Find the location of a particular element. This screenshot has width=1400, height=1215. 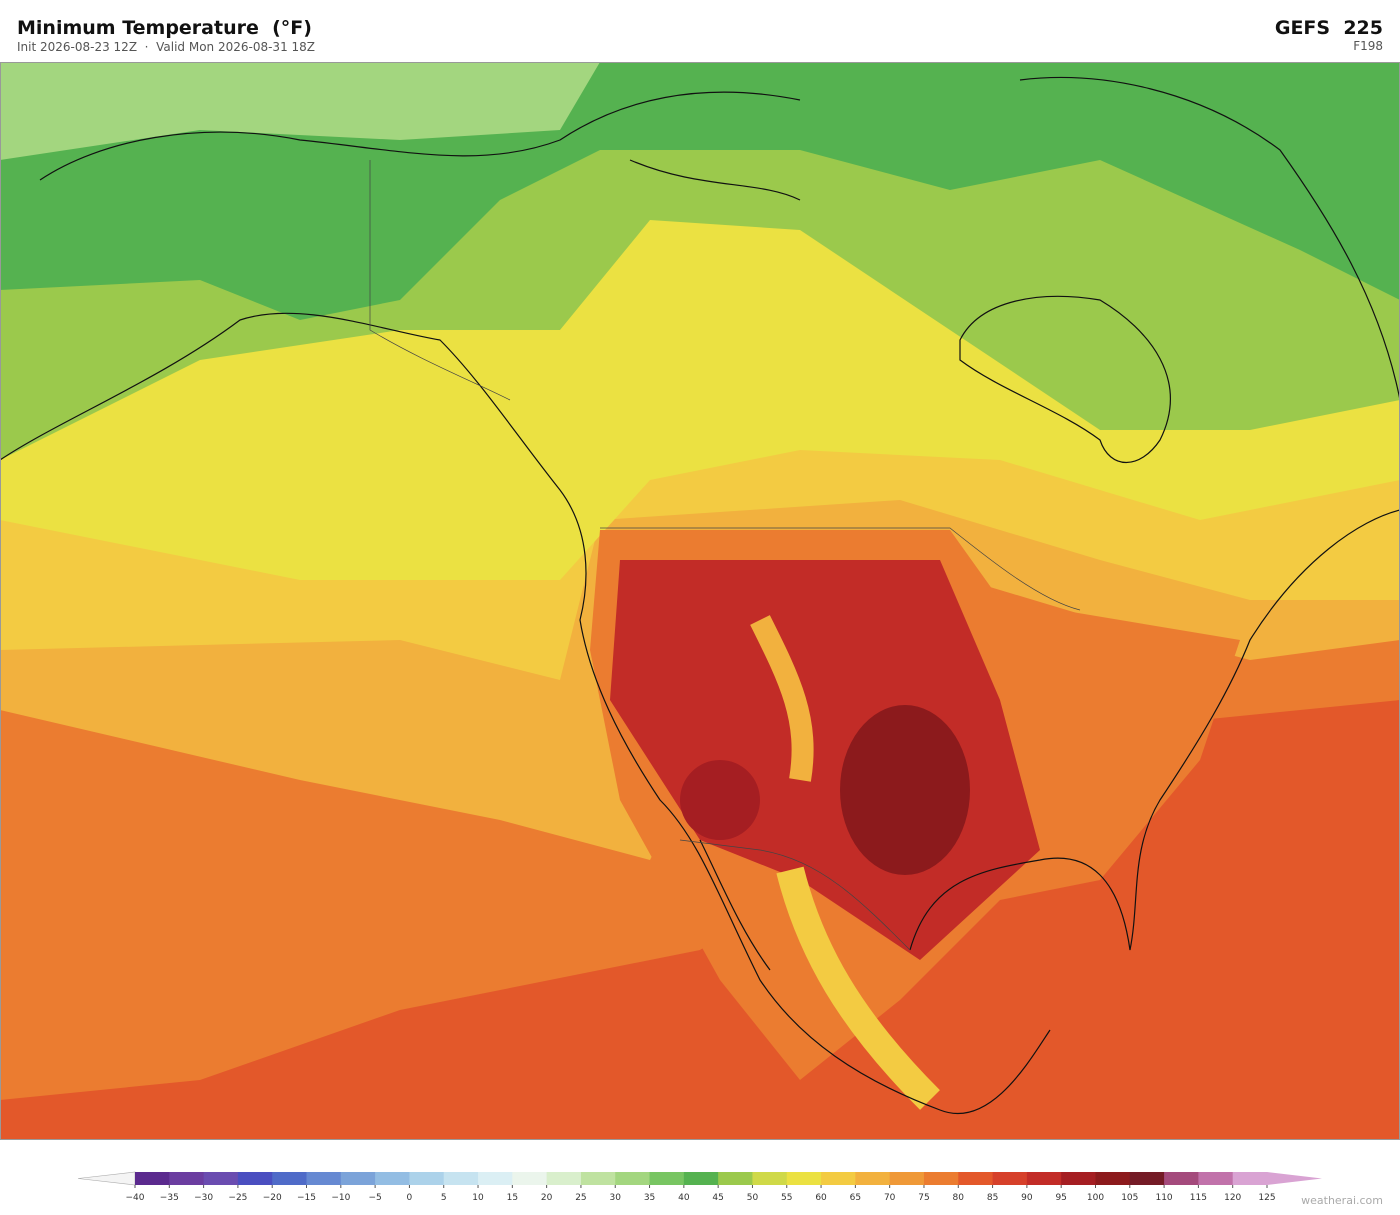

colorbar-tick-label: 55 is located at coordinates (786, 1198).